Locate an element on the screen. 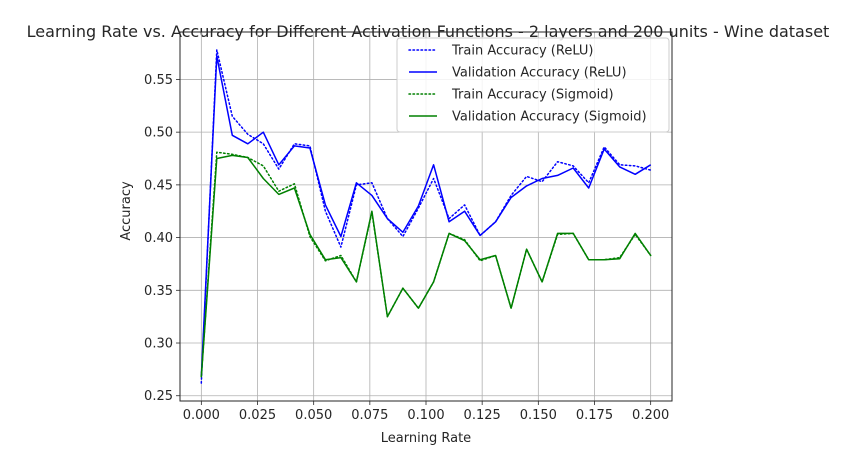  x-tick-label: 0.000 is located at coordinates (201, 415).